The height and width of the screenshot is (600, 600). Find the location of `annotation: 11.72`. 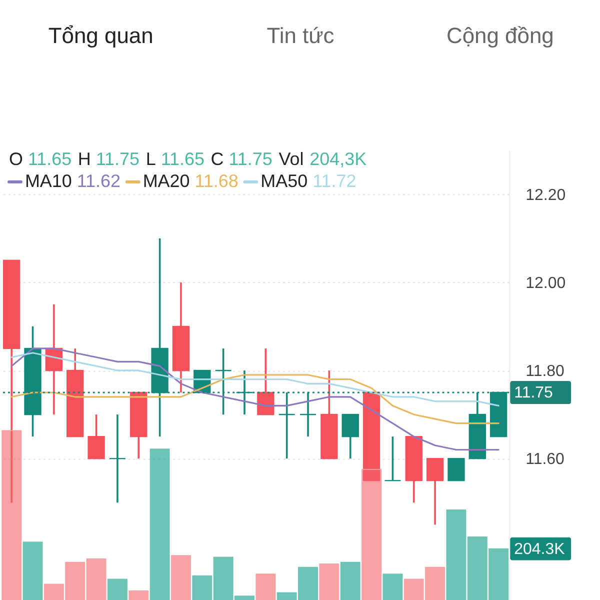

annotation: 11.72 is located at coordinates (334, 180).